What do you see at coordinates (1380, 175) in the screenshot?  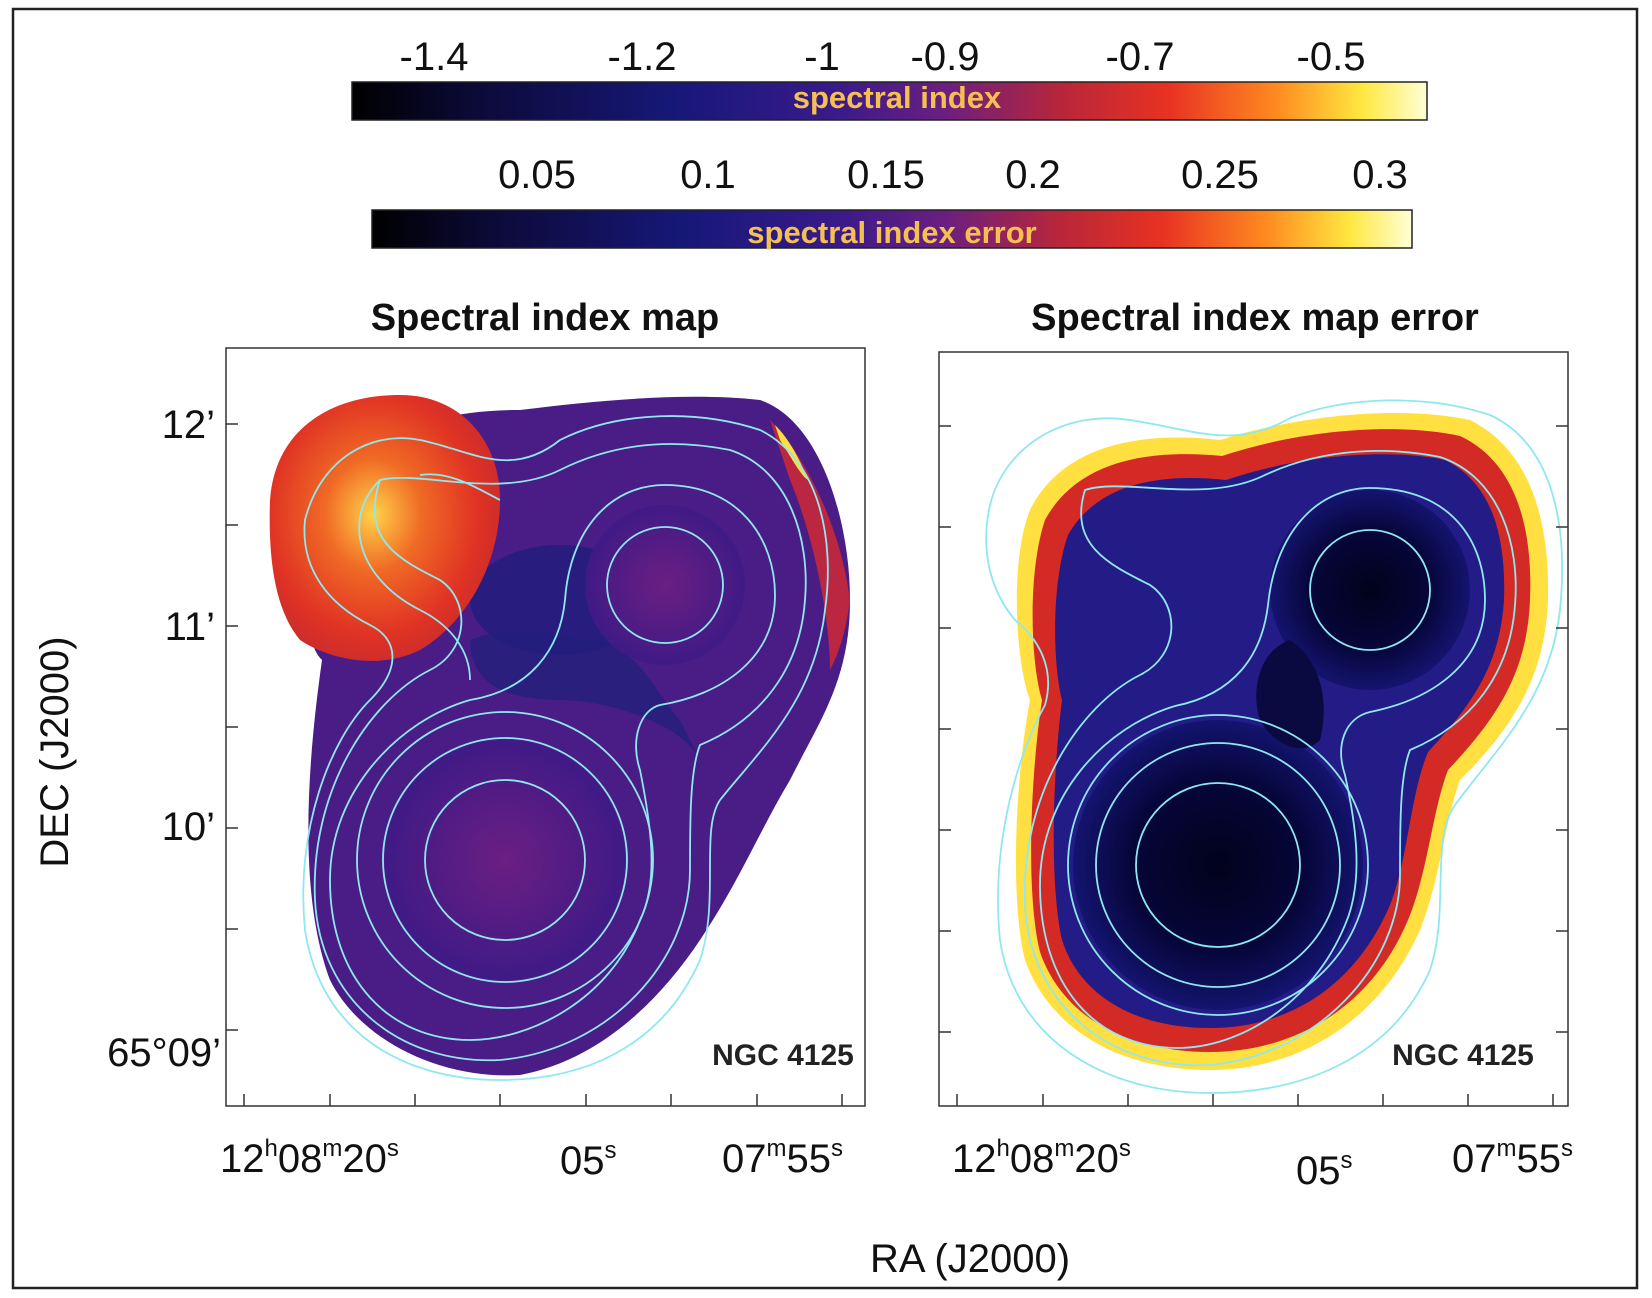 I see `cb2-tick-5: 0.3` at bounding box center [1380, 175].